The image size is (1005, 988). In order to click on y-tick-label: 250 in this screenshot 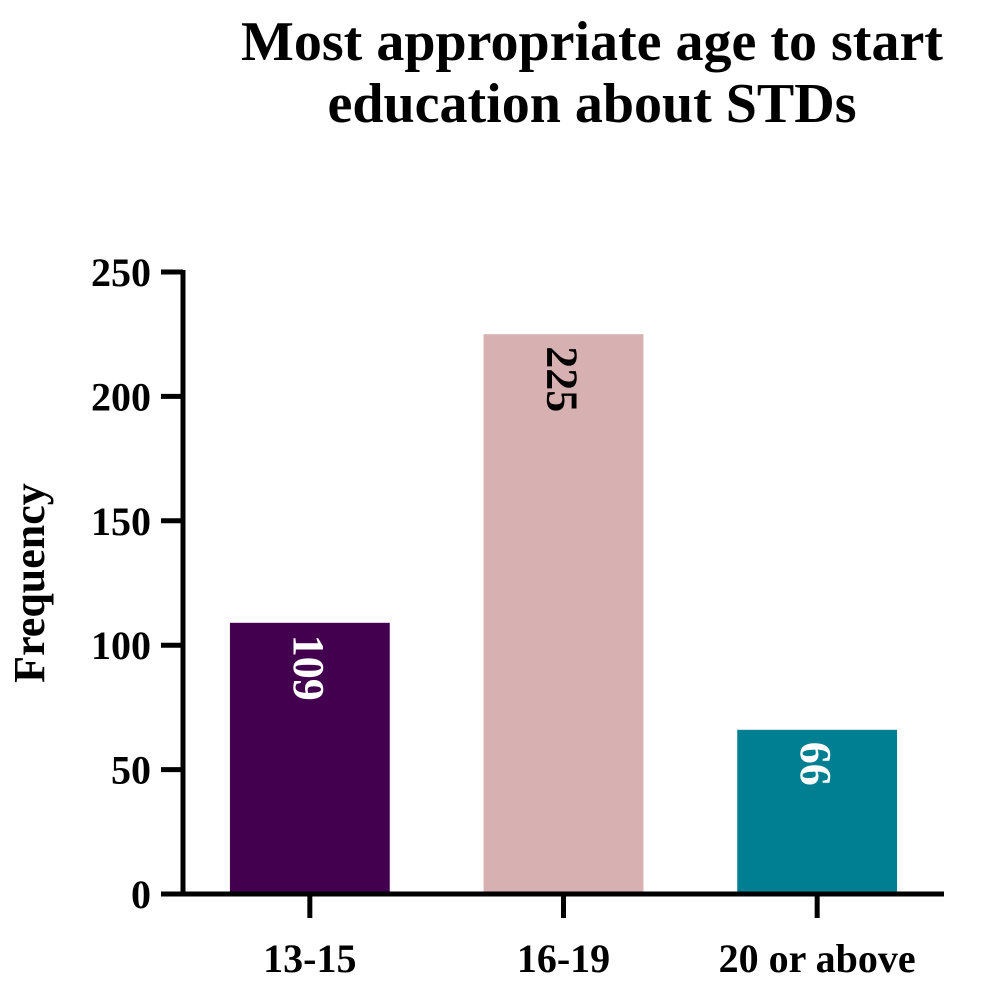, I will do `click(121, 272)`.